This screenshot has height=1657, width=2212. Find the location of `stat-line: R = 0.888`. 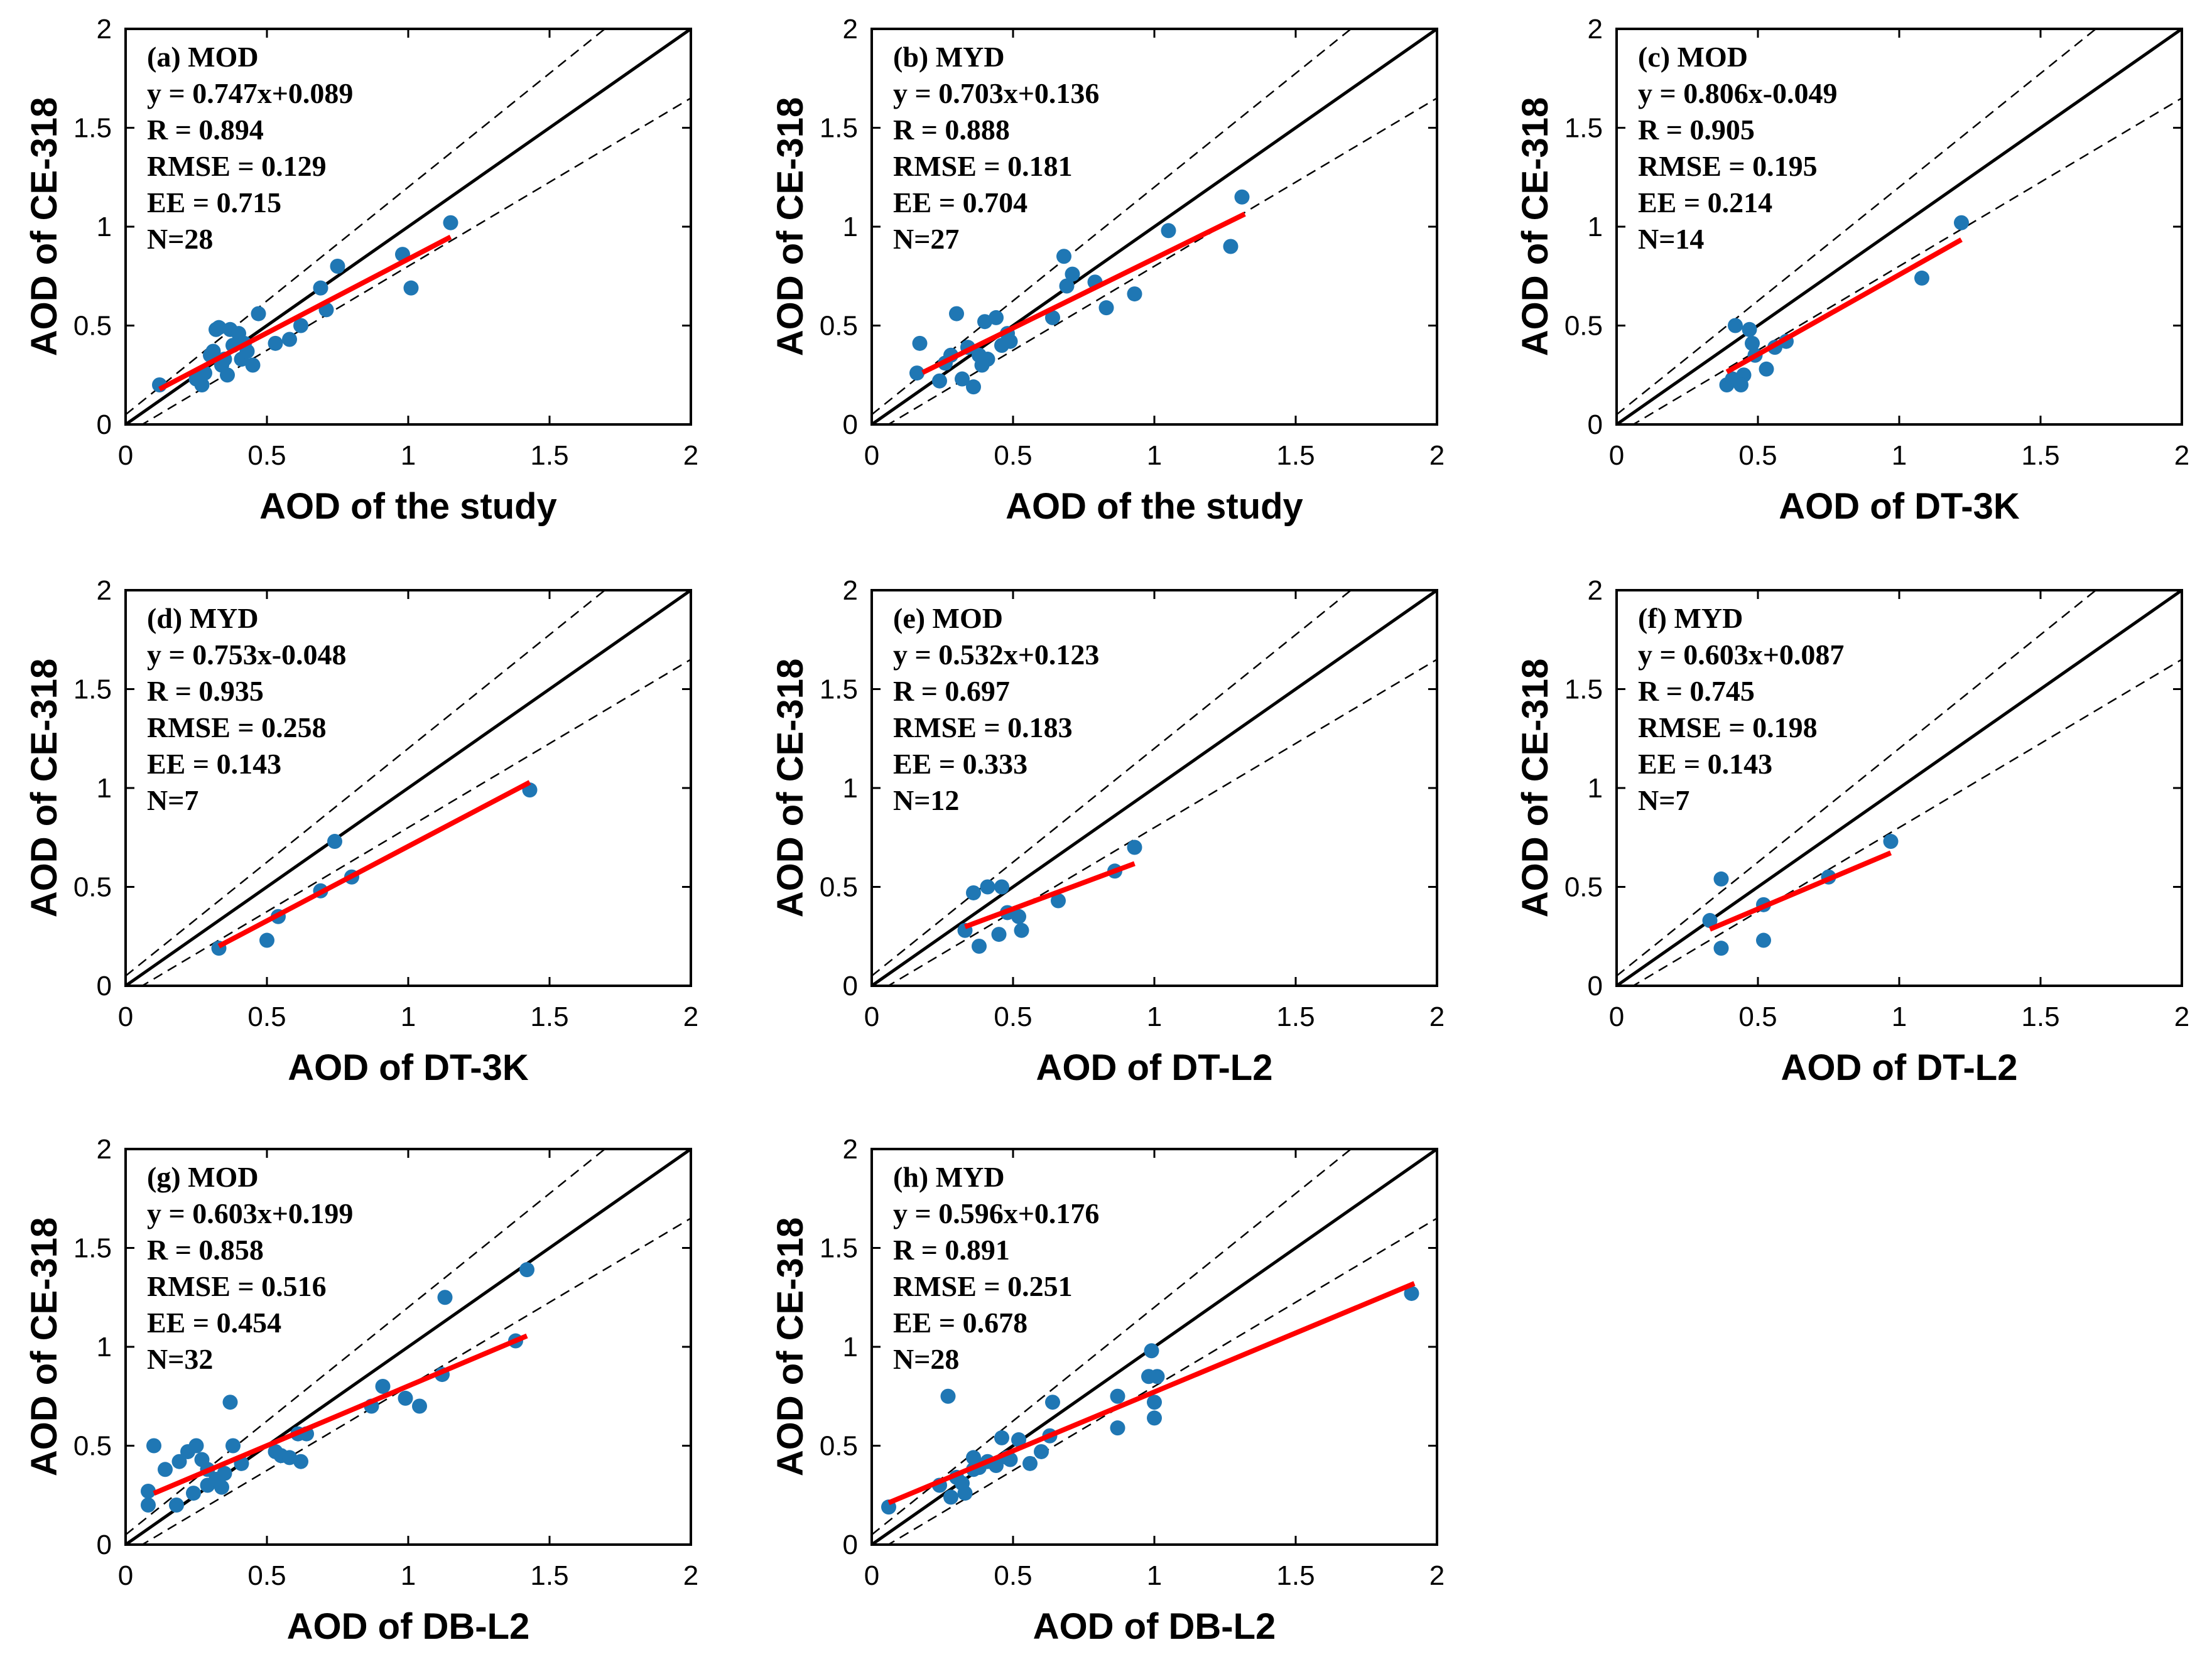

stat-line: R = 0.888 is located at coordinates (952, 130).